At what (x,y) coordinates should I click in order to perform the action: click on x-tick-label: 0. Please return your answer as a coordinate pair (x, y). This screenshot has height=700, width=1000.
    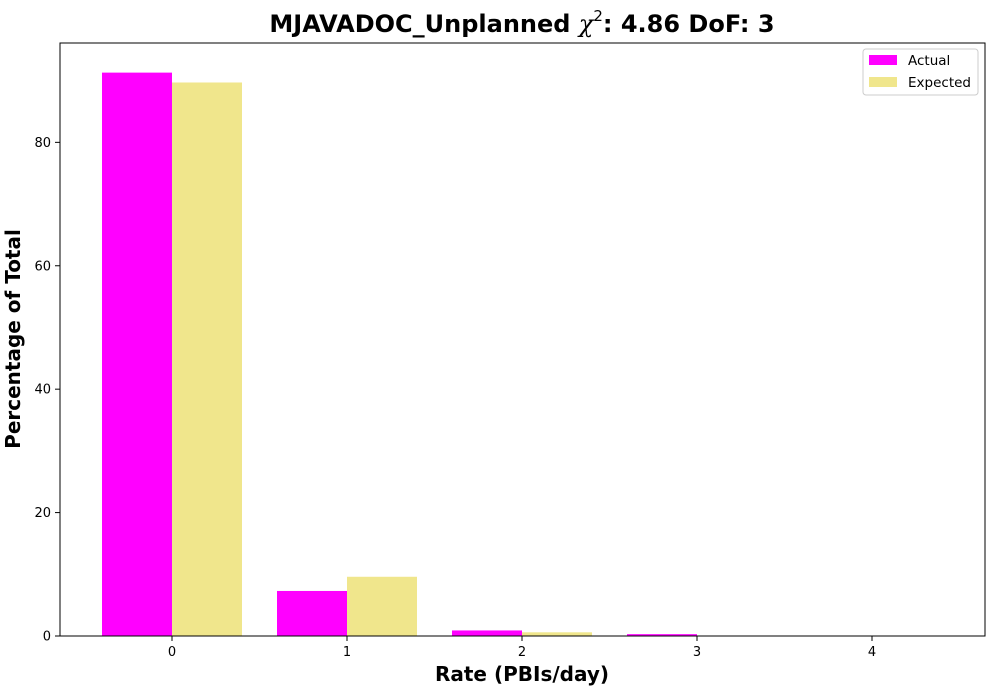
    Looking at the image, I should click on (172, 652).